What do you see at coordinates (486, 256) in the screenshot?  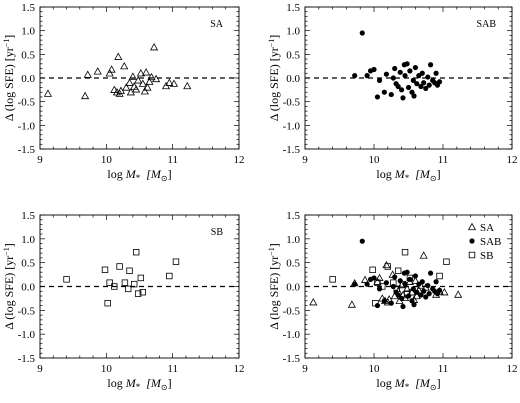 I see `legend-label: SB` at bounding box center [486, 256].